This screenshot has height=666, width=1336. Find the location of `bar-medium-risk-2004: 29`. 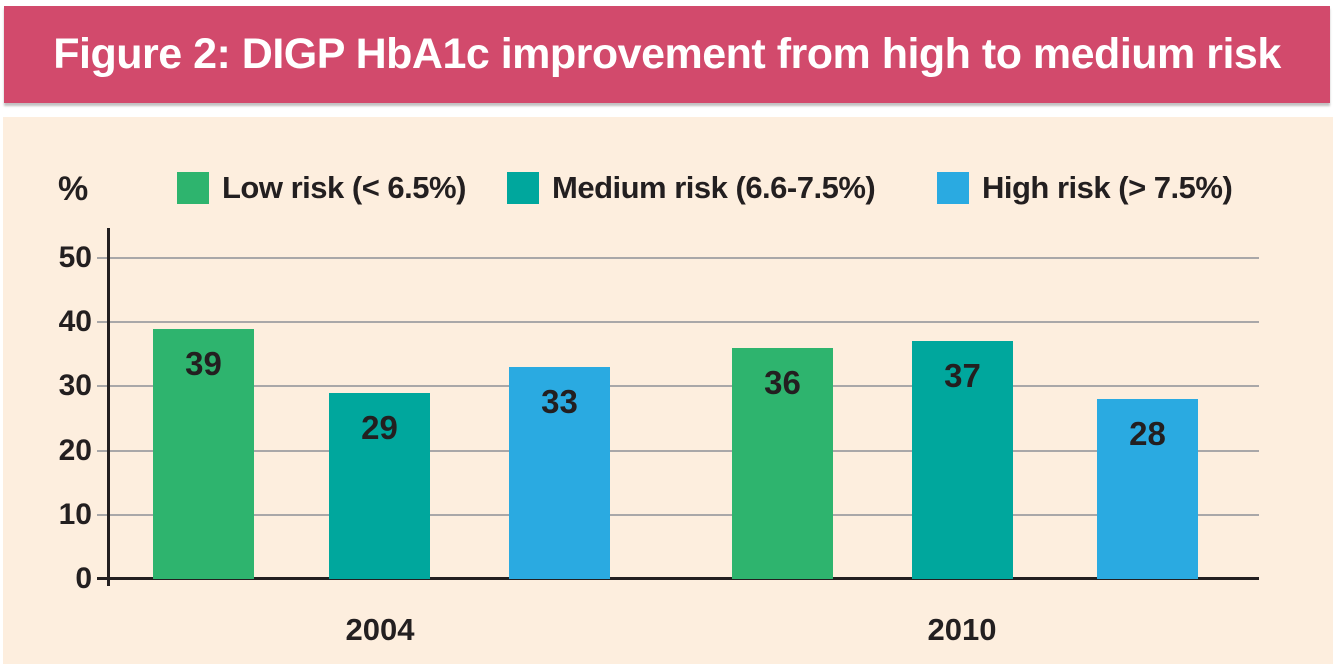

bar-medium-risk-2004: 29 is located at coordinates (379, 485).